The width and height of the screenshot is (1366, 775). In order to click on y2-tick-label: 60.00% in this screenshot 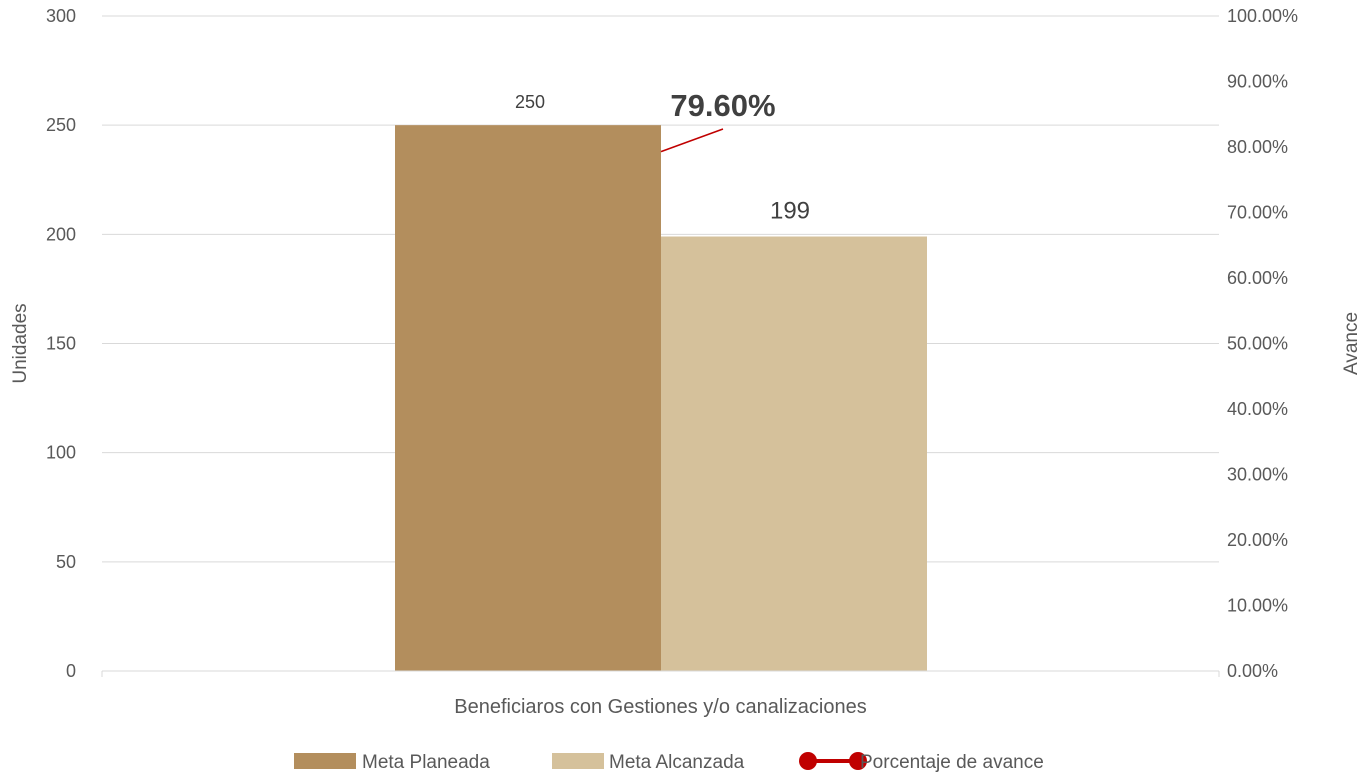, I will do `click(1257, 278)`.